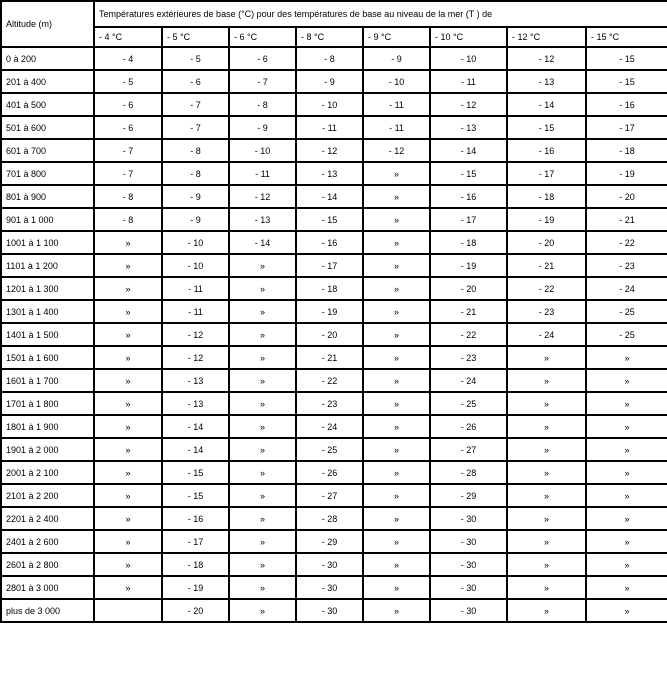  Describe the element at coordinates (329, 403) in the screenshot. I see `temperature-cell: - 23` at that location.